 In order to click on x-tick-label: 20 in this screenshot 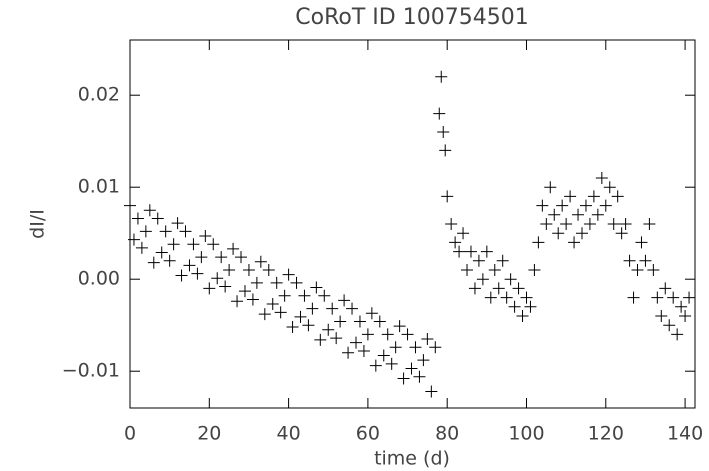, I will do `click(209, 434)`.